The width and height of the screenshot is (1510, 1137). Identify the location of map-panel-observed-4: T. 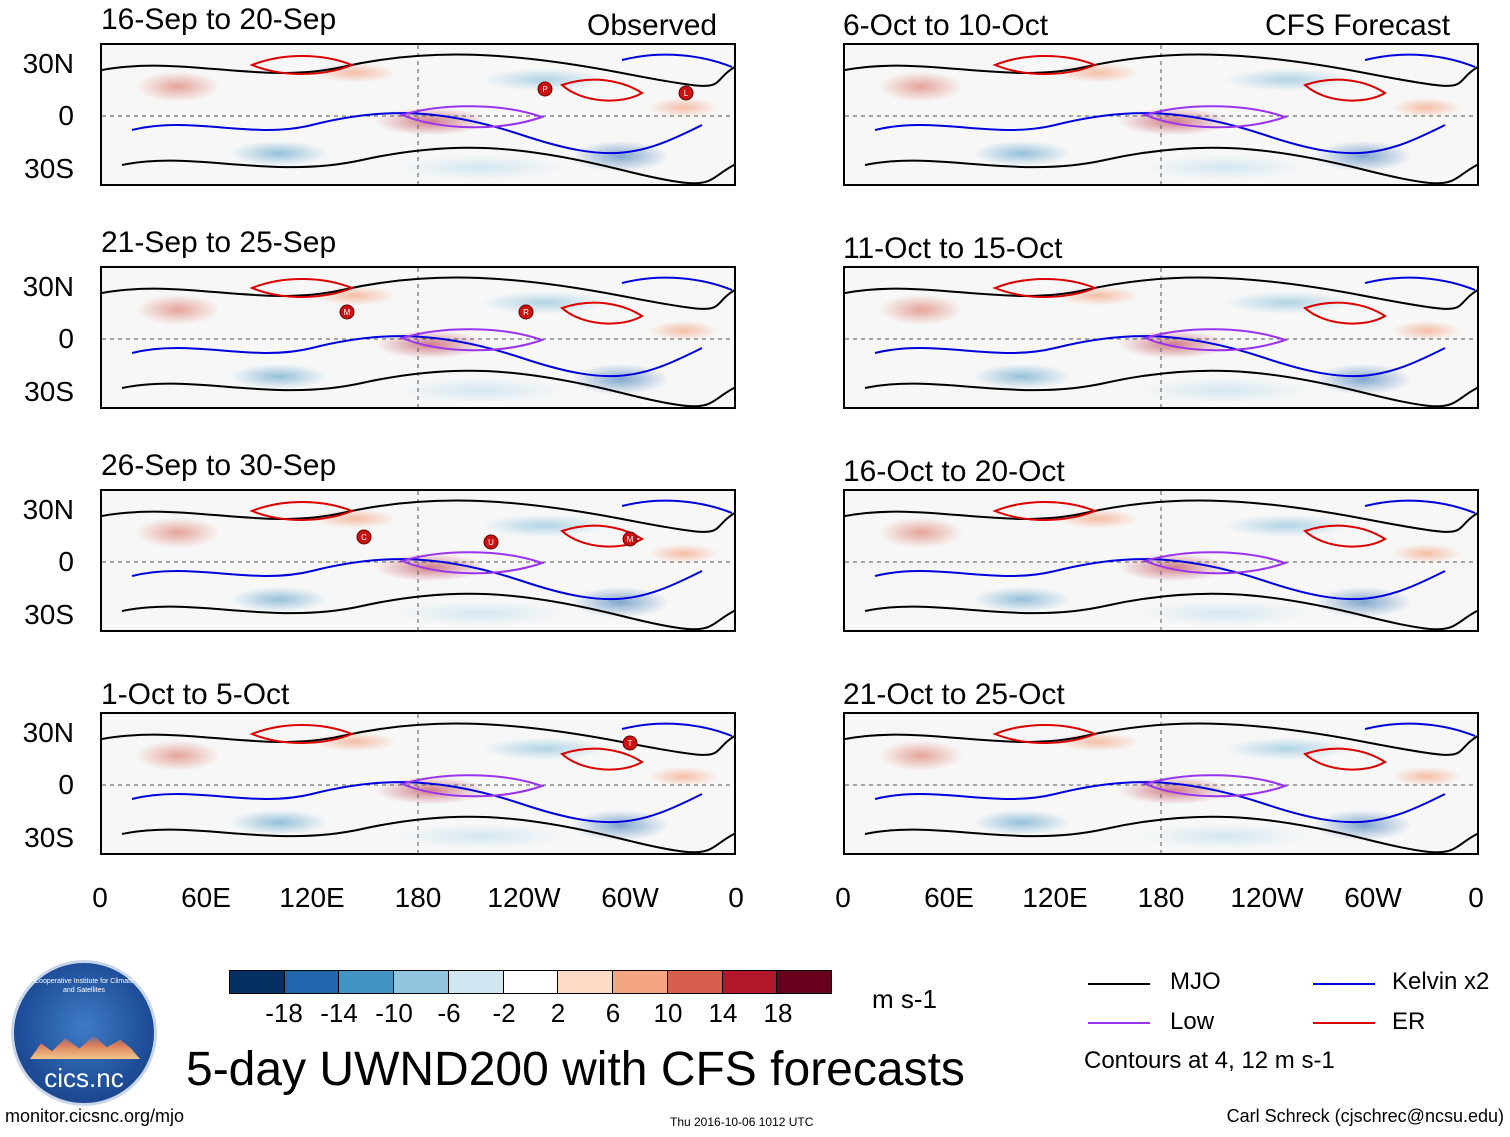
(418, 783).